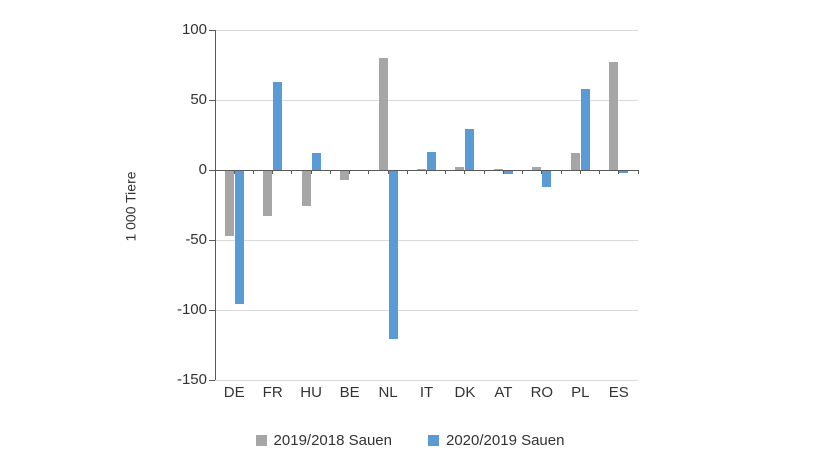 The width and height of the screenshot is (820, 461). I want to click on bar-2020/2019-ES, so click(624, 171).